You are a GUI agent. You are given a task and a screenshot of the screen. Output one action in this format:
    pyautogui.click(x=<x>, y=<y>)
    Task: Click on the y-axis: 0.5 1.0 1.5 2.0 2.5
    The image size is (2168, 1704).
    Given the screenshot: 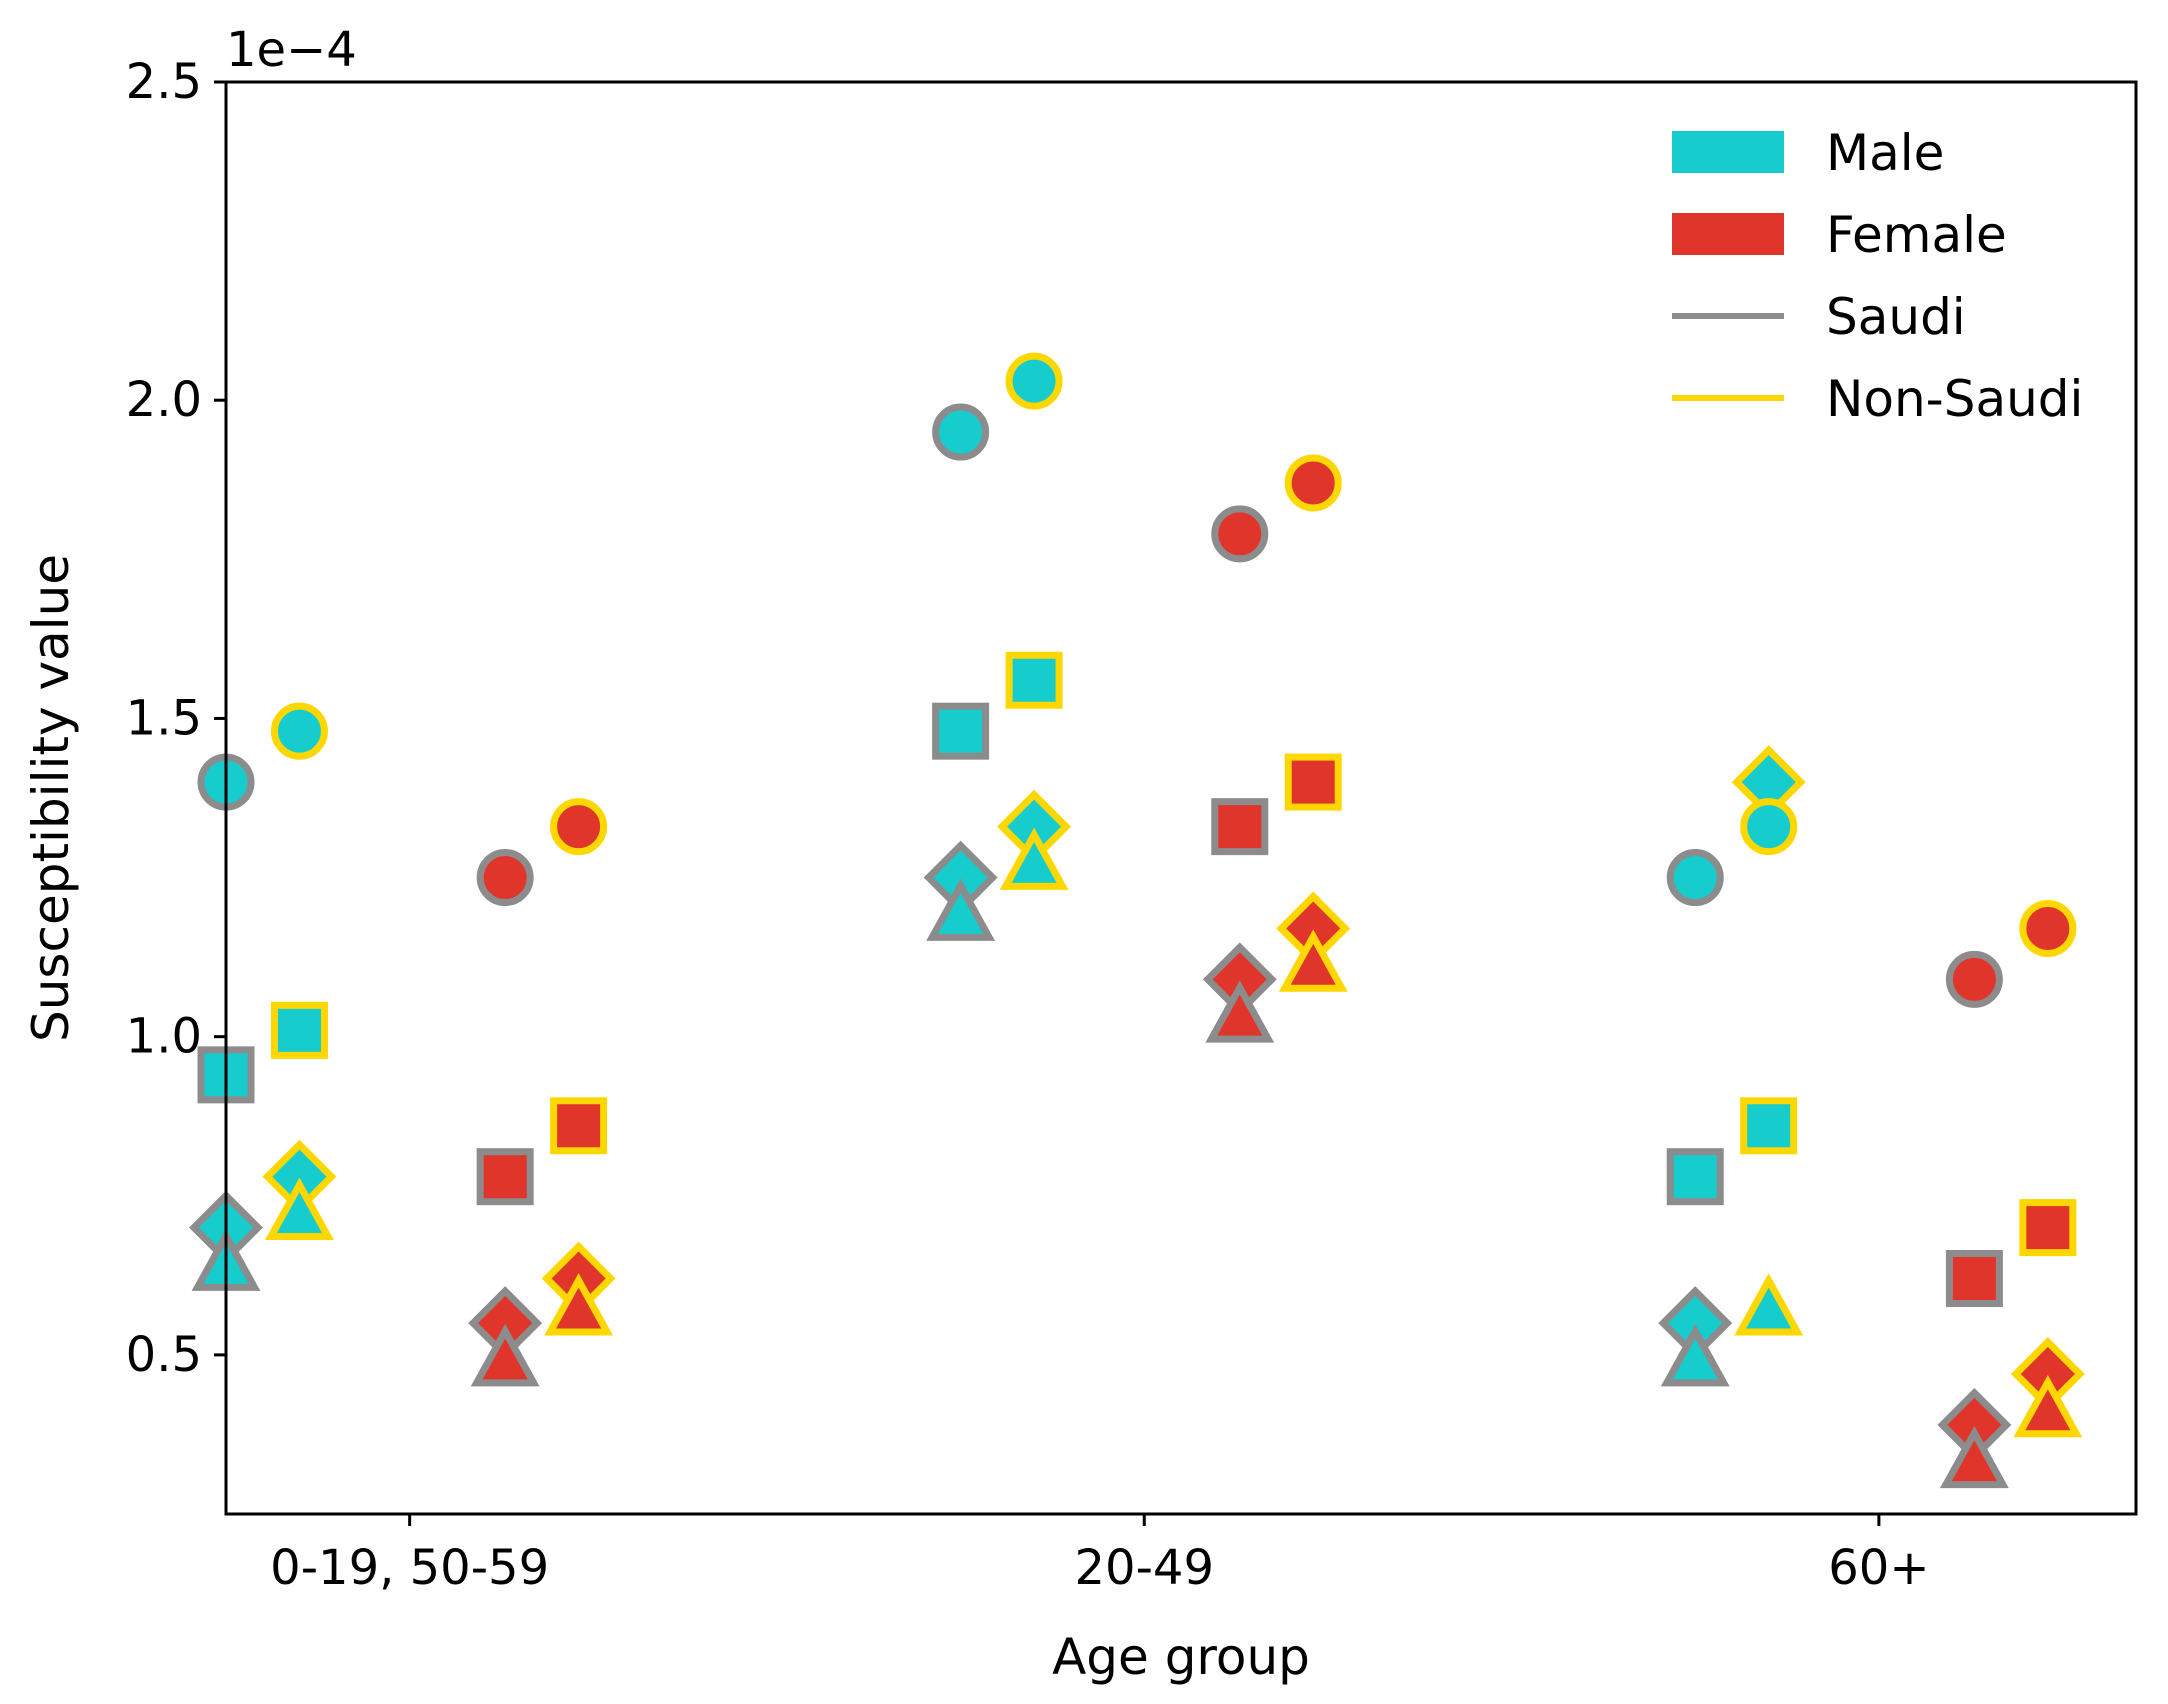 What is the action you would take?
    pyautogui.click(x=176, y=718)
    